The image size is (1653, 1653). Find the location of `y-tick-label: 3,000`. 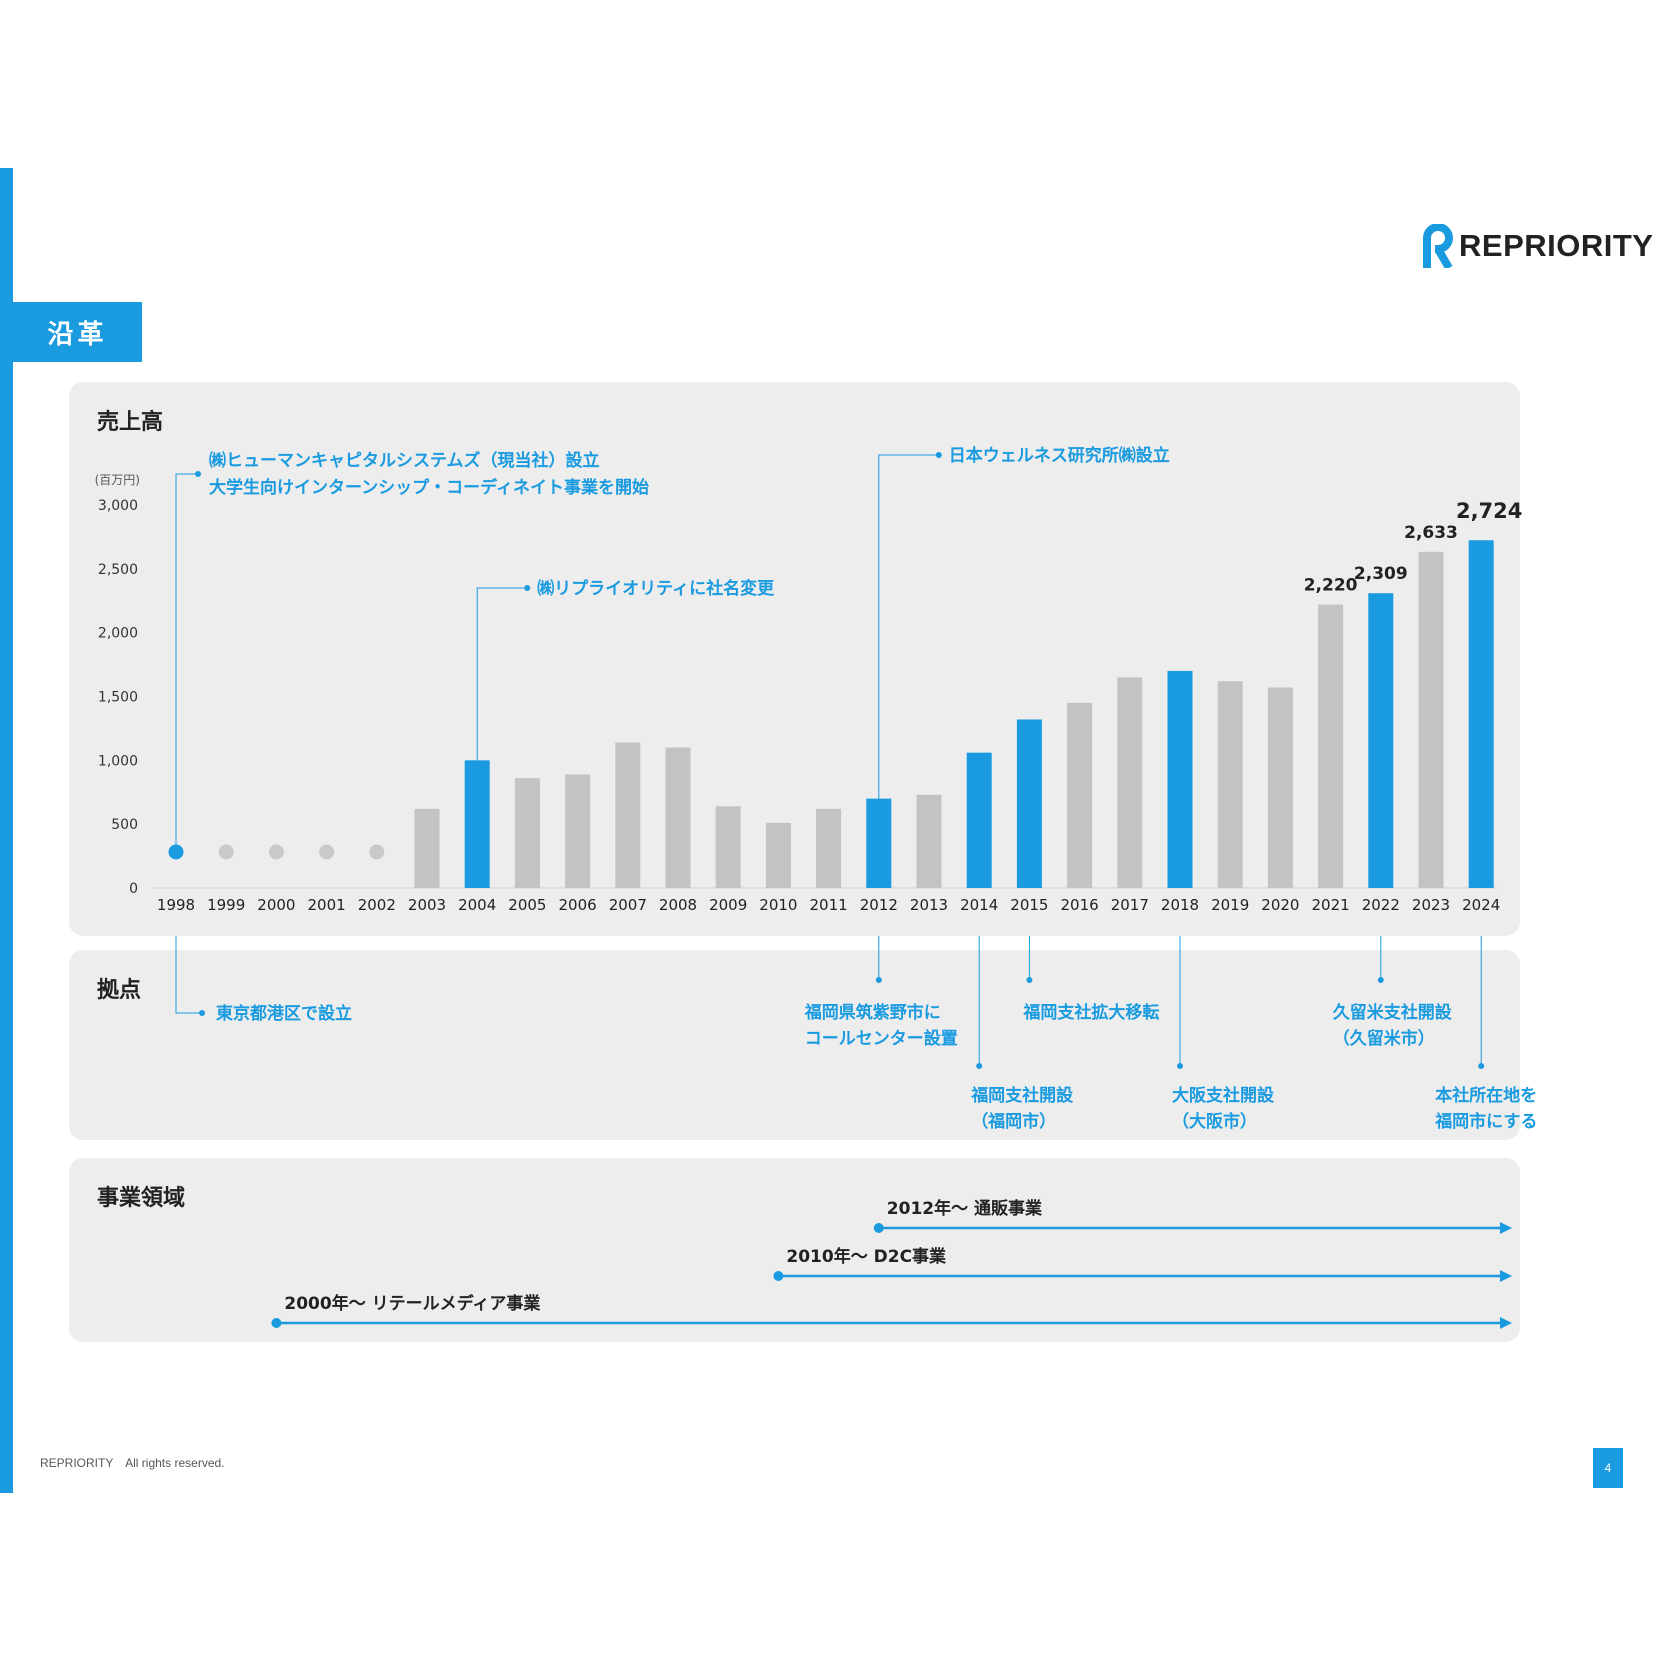

y-tick-label: 3,000 is located at coordinates (118, 506).